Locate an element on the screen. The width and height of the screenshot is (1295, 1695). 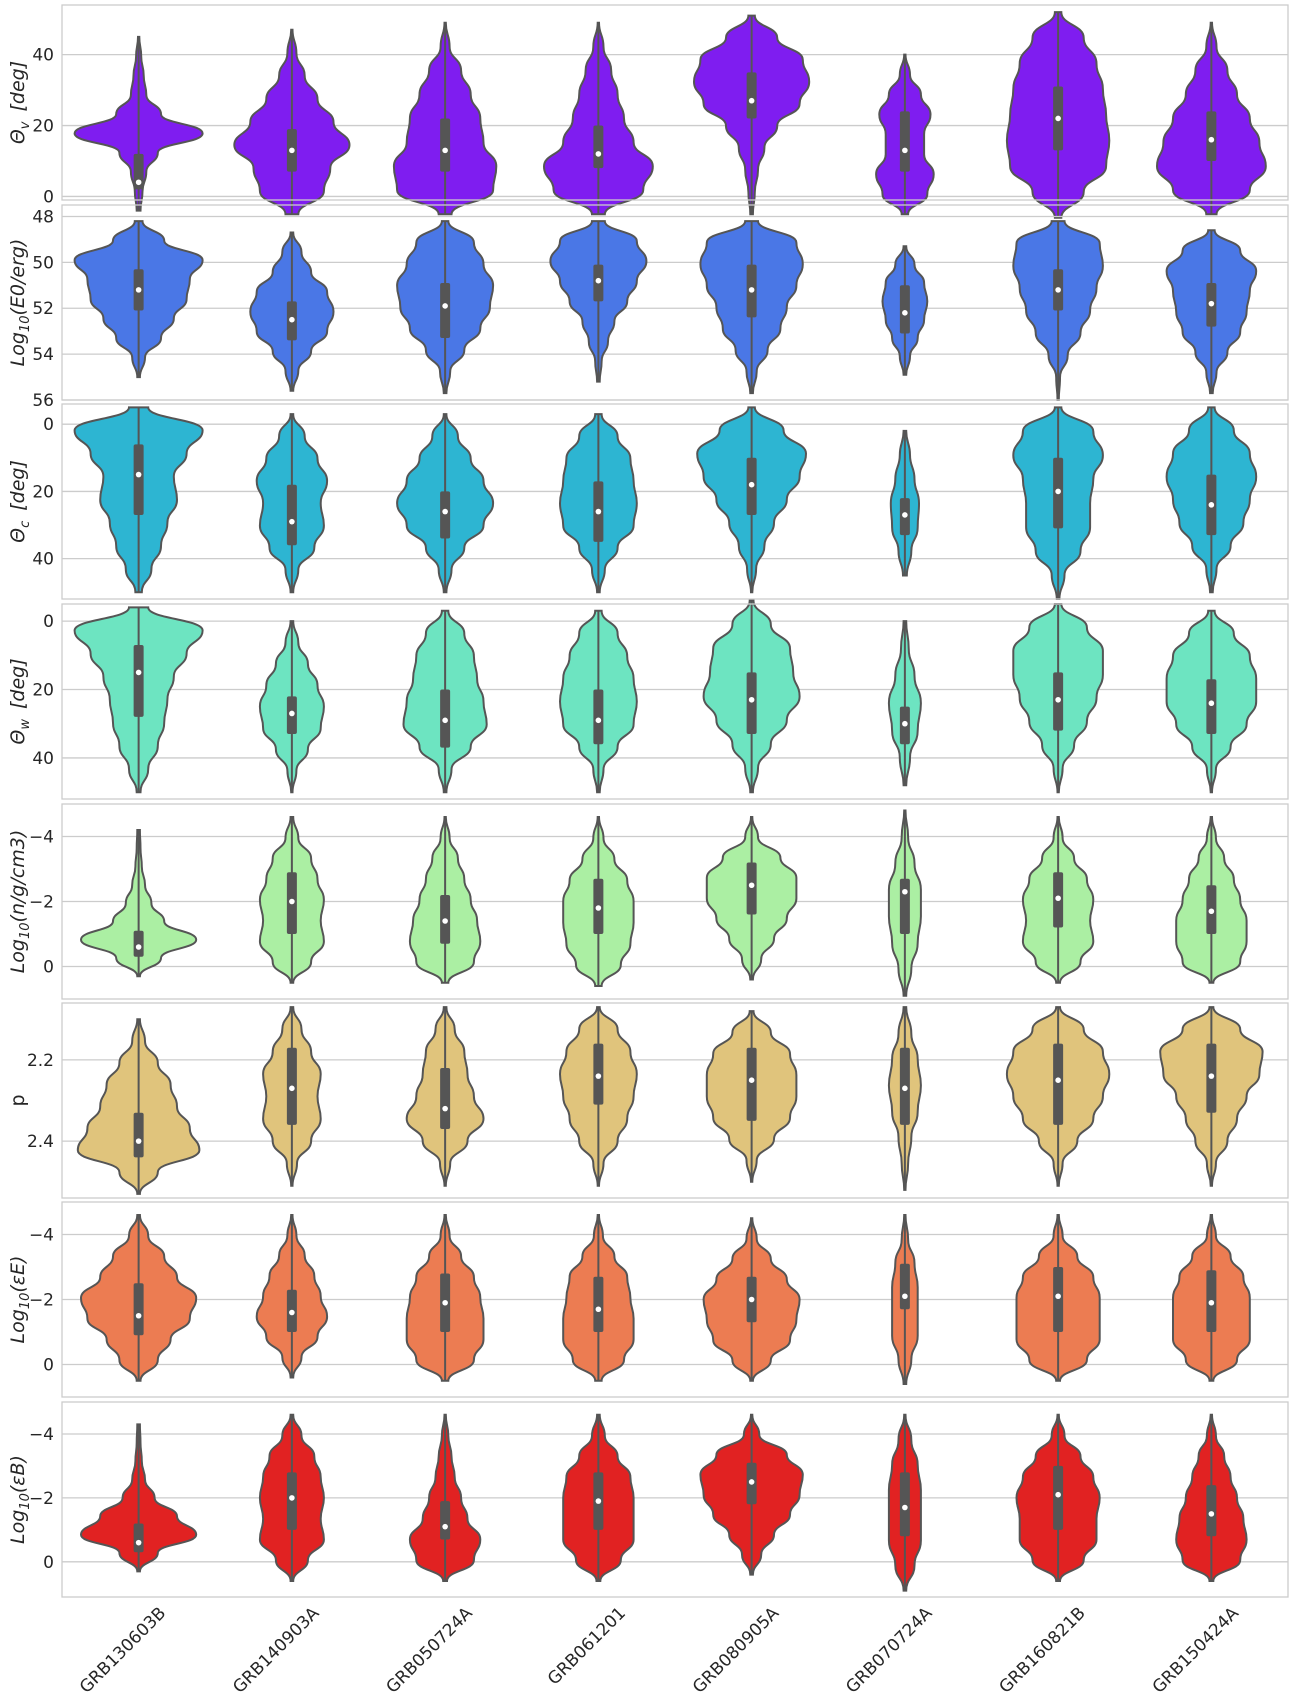
x-tick-label-GRB140903A: GRB140903A is located at coordinates (276, 1649).